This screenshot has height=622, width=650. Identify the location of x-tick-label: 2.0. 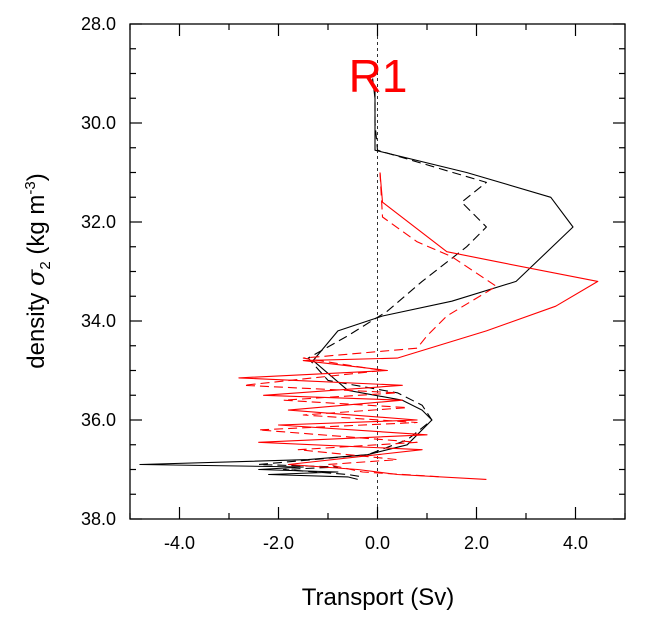
(476, 543).